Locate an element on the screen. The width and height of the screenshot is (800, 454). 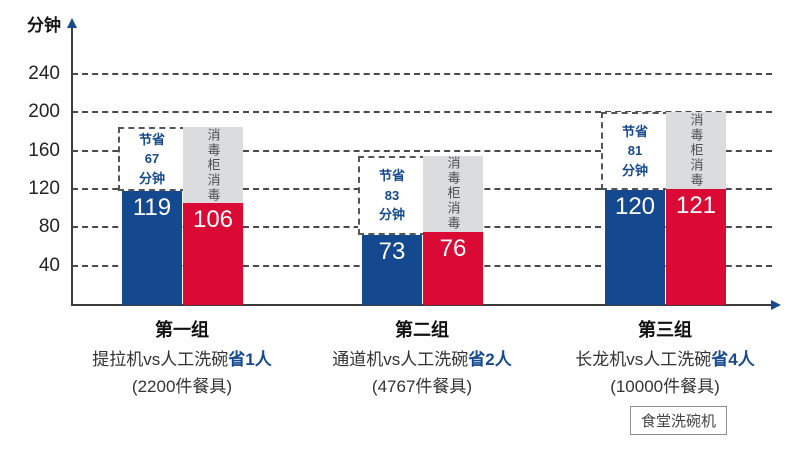
machine-bar-value: 120 is located at coordinates (635, 206).